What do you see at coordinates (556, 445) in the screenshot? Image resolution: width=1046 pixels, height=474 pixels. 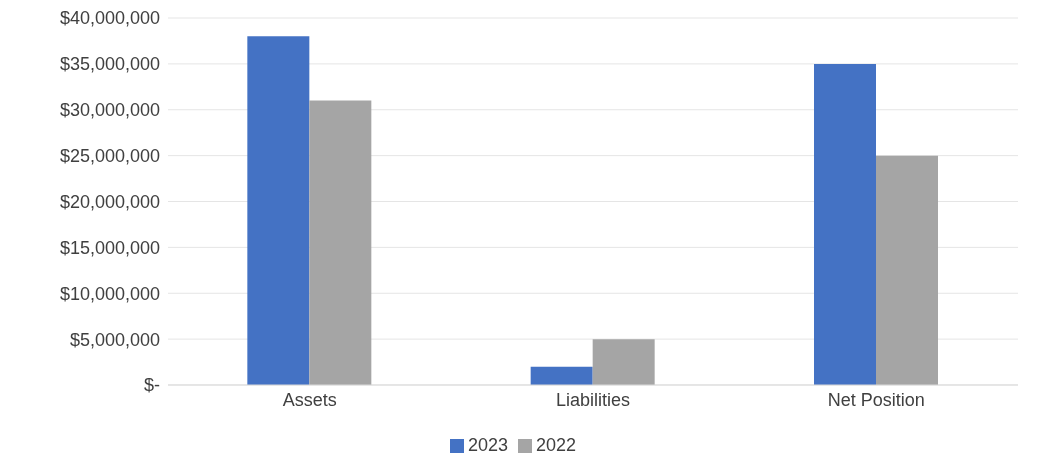 I see `legend-label: 2022` at bounding box center [556, 445].